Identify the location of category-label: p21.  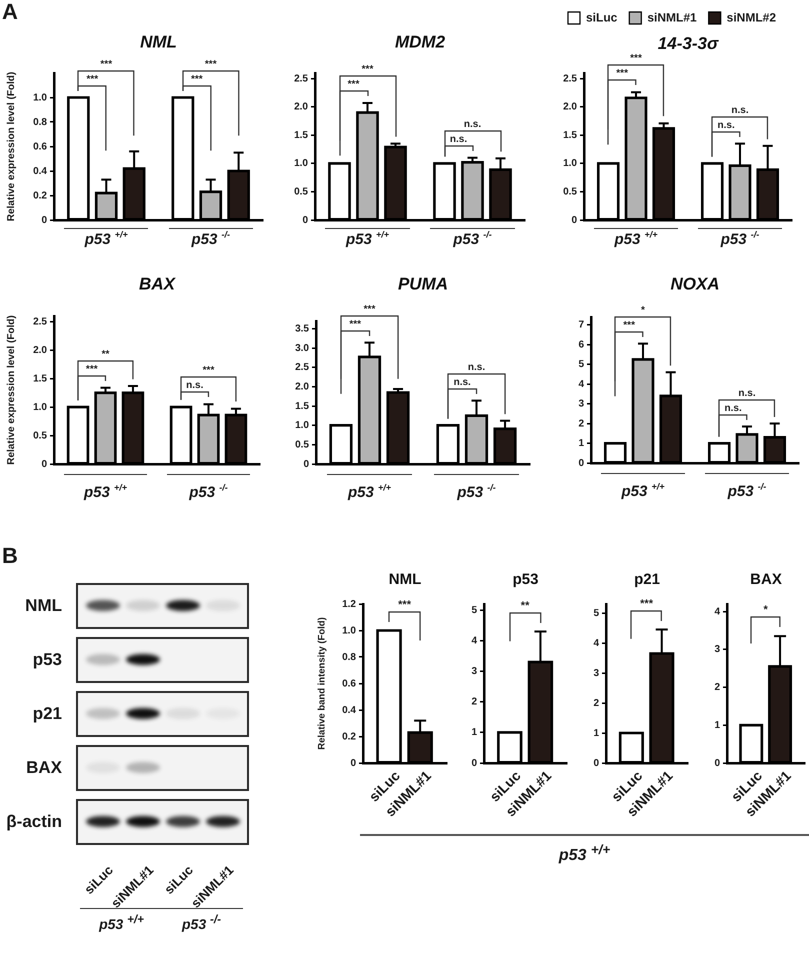
(47, 713).